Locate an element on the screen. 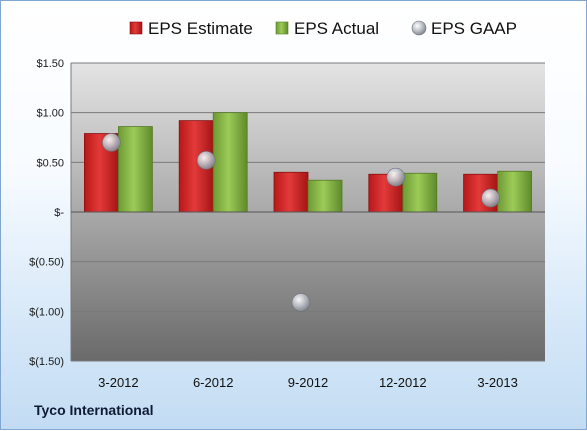 The width and height of the screenshot is (587, 431). x-tick-label: 9-2012 is located at coordinates (308, 382).